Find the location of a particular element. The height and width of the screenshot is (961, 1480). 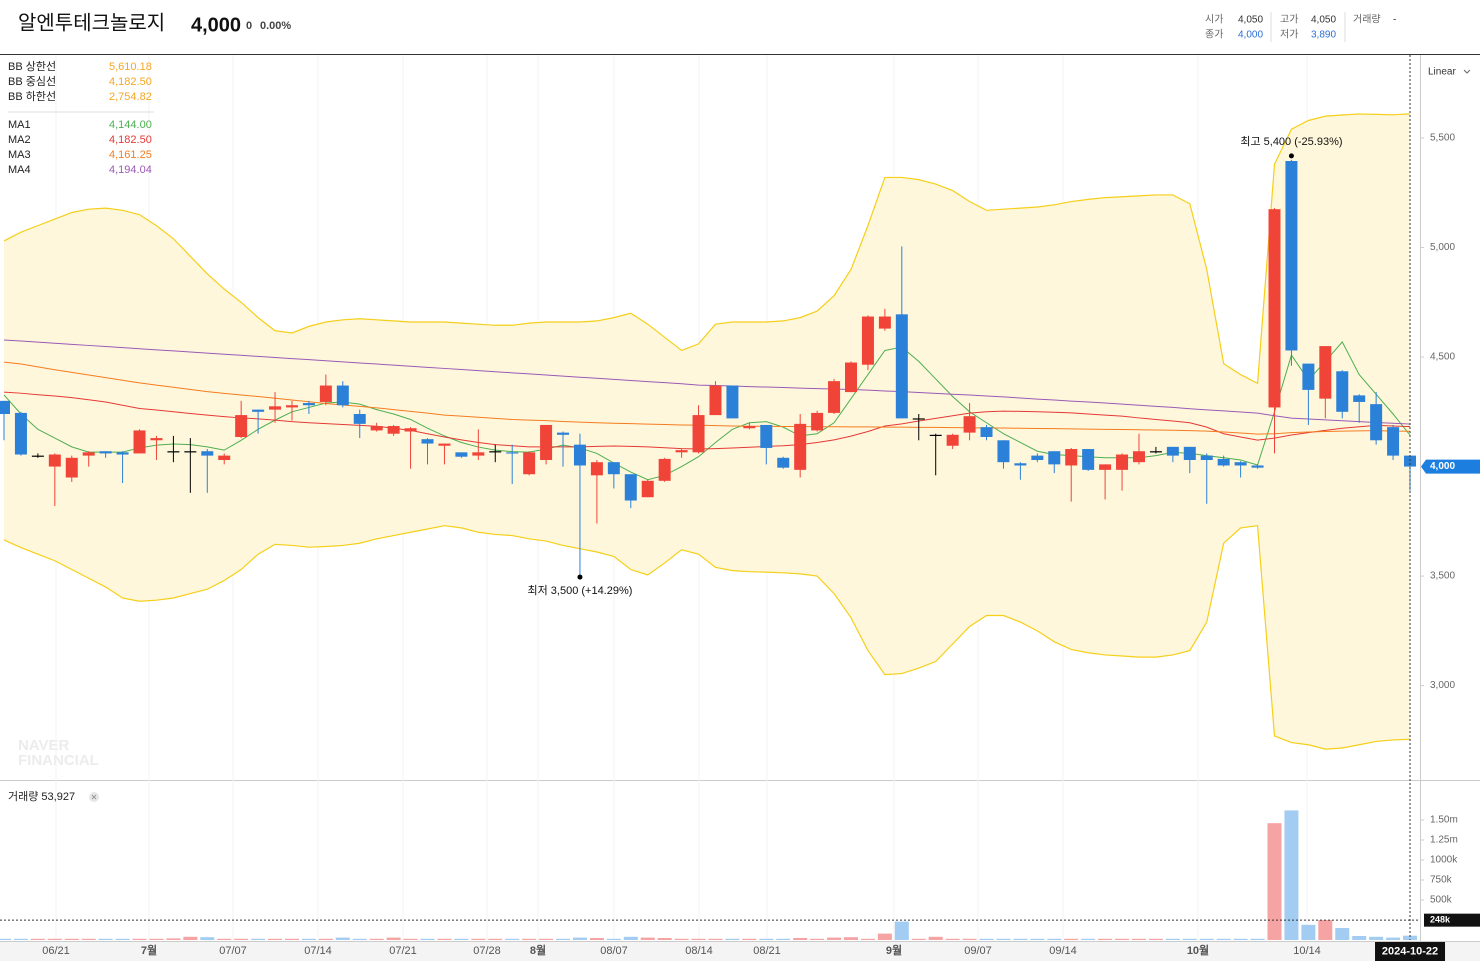

x-tick-label: 07/21 is located at coordinates (403, 951).